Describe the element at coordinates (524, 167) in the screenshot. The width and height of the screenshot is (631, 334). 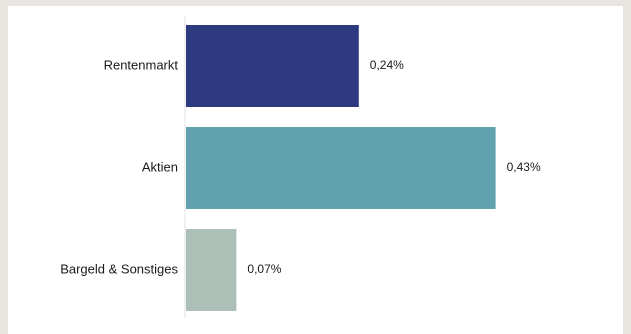
I see `value-label-1: 0,43%` at that location.